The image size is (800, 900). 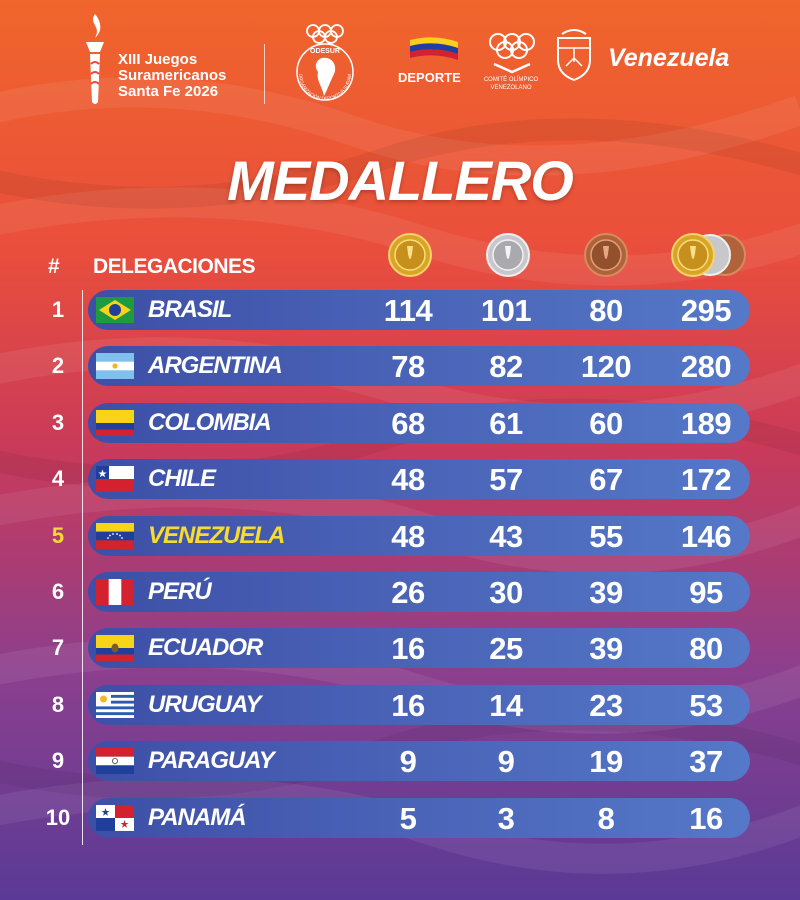 I want to click on silver-count: 61, so click(x=506, y=423).